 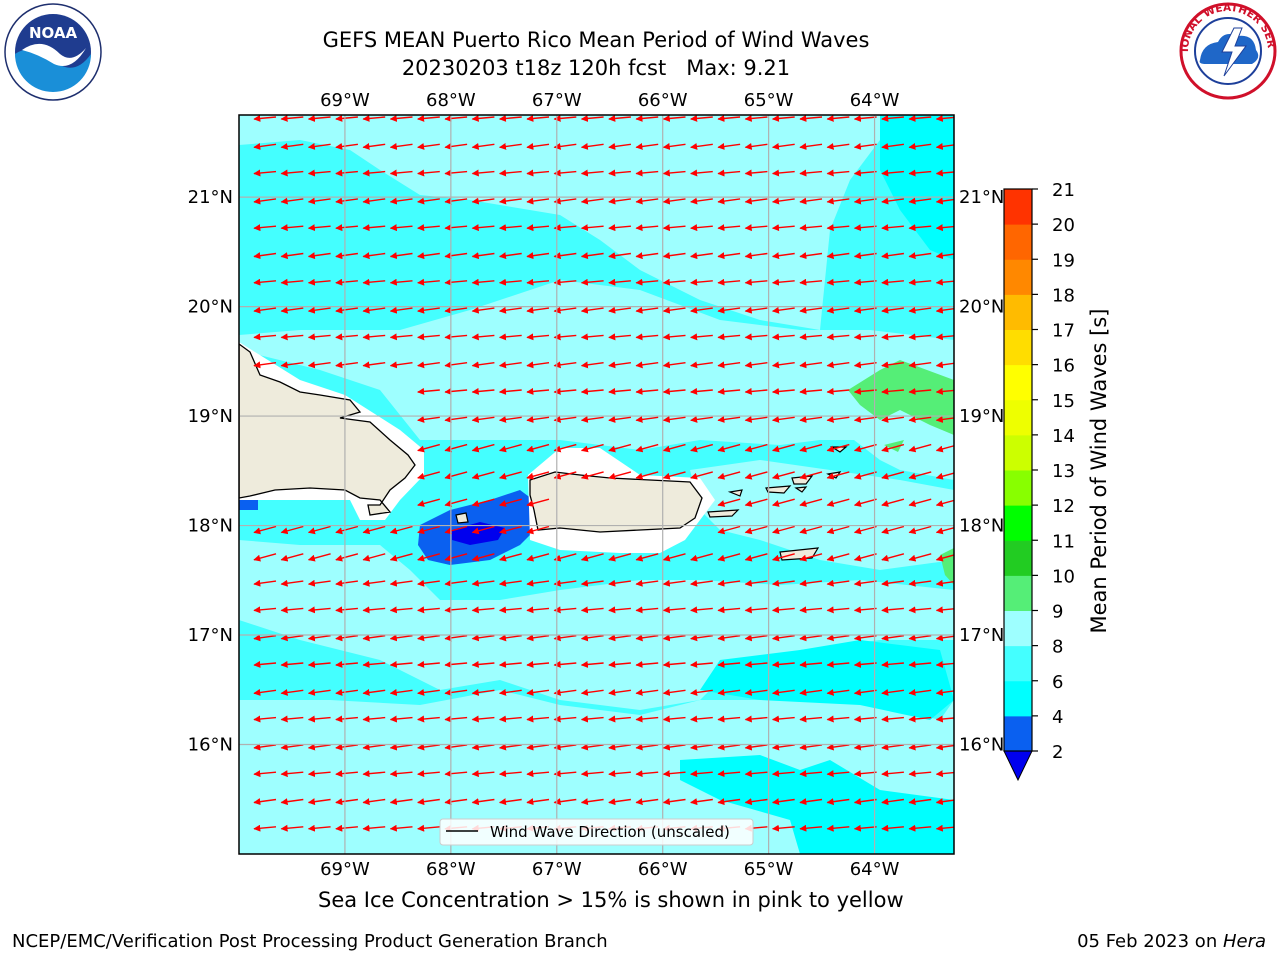 What do you see at coordinates (210, 526) in the screenshot?
I see `lat-label-left: 18°N` at bounding box center [210, 526].